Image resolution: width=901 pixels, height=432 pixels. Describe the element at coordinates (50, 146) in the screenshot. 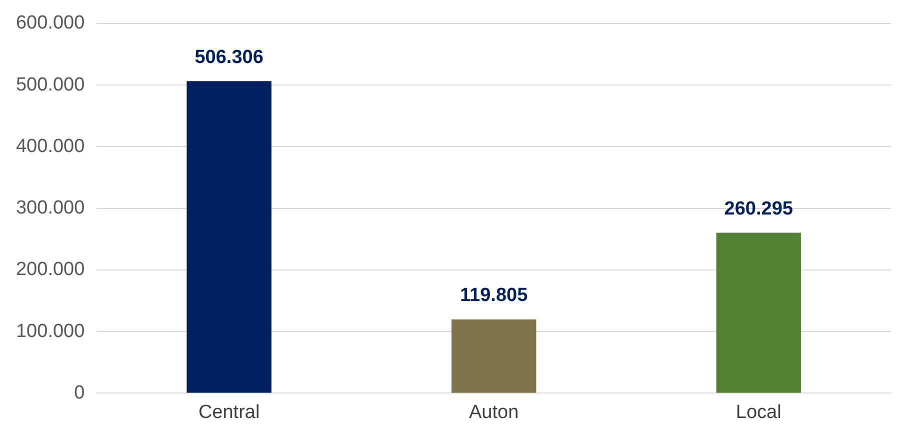

I see `y-tick-label: 400.000` at that location.